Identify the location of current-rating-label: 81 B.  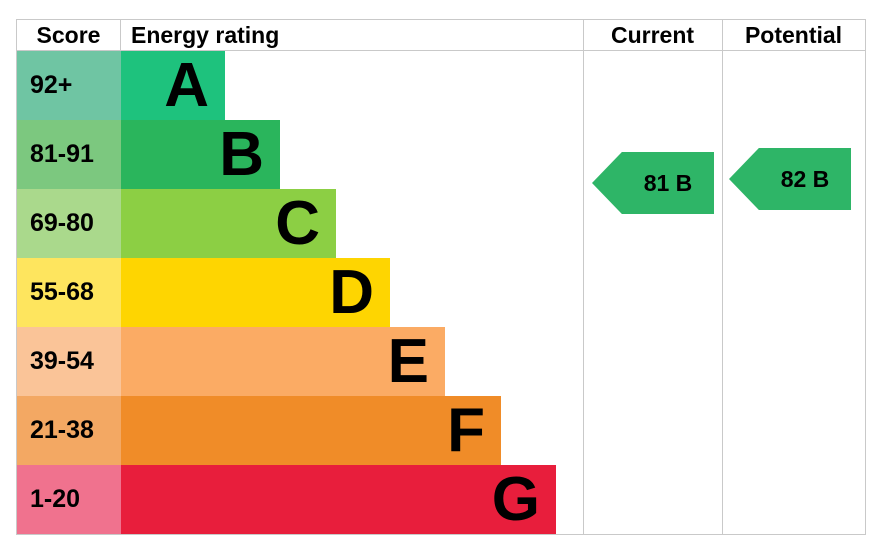
(668, 182).